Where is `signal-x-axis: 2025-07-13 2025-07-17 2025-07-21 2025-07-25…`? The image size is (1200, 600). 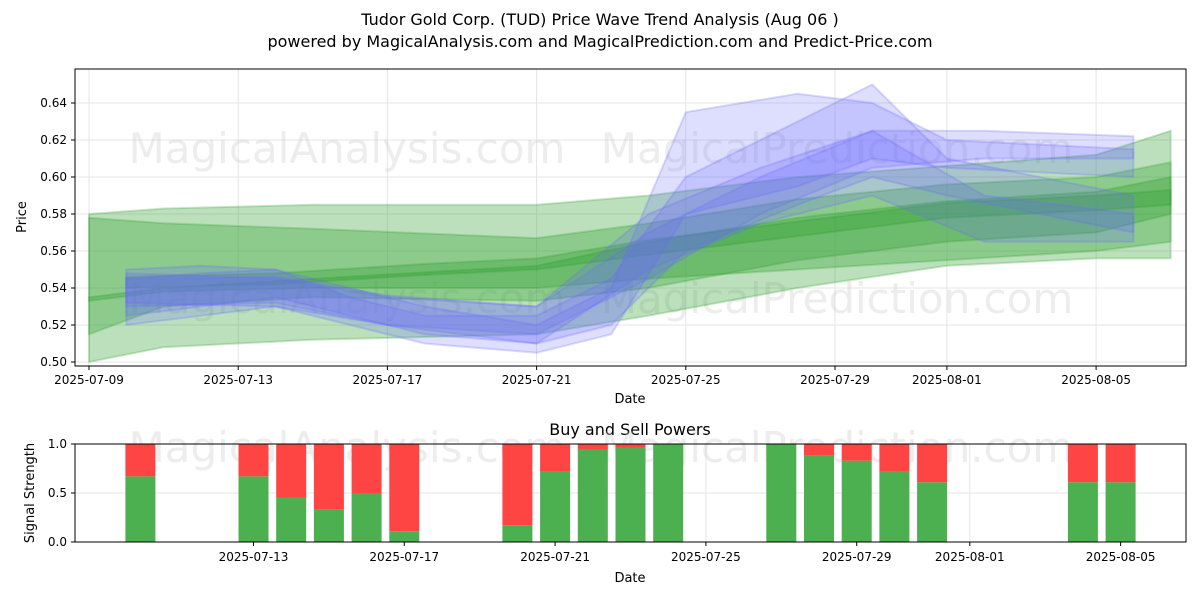
signal-x-axis: 2025-07-13 2025-07-17 2025-07-21 2025-07-25… is located at coordinates (687, 553).